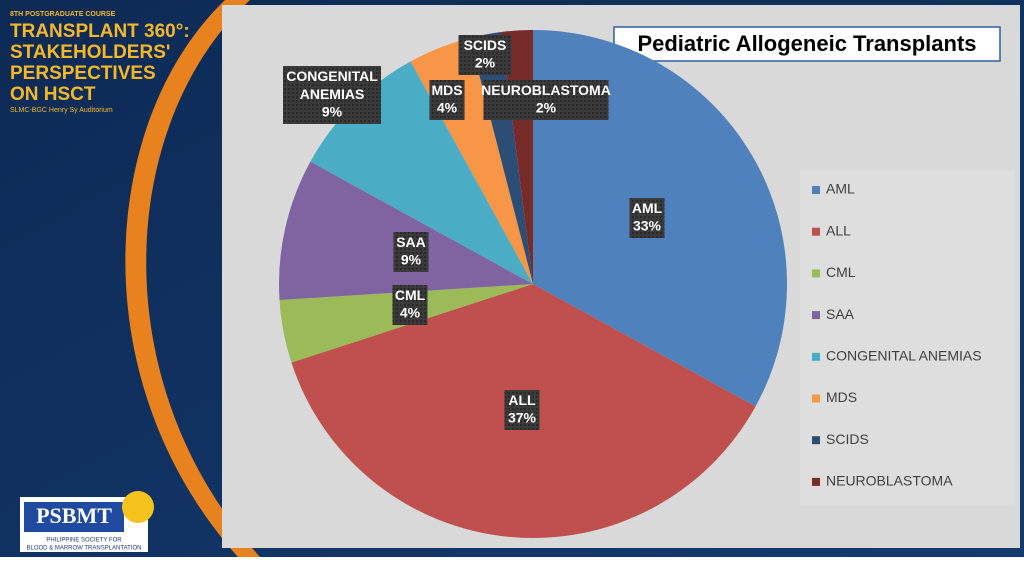 This screenshot has width=1024, height=562. What do you see at coordinates (90, 52) in the screenshot?
I see `heading: STAKEHOLDERS'` at bounding box center [90, 52].